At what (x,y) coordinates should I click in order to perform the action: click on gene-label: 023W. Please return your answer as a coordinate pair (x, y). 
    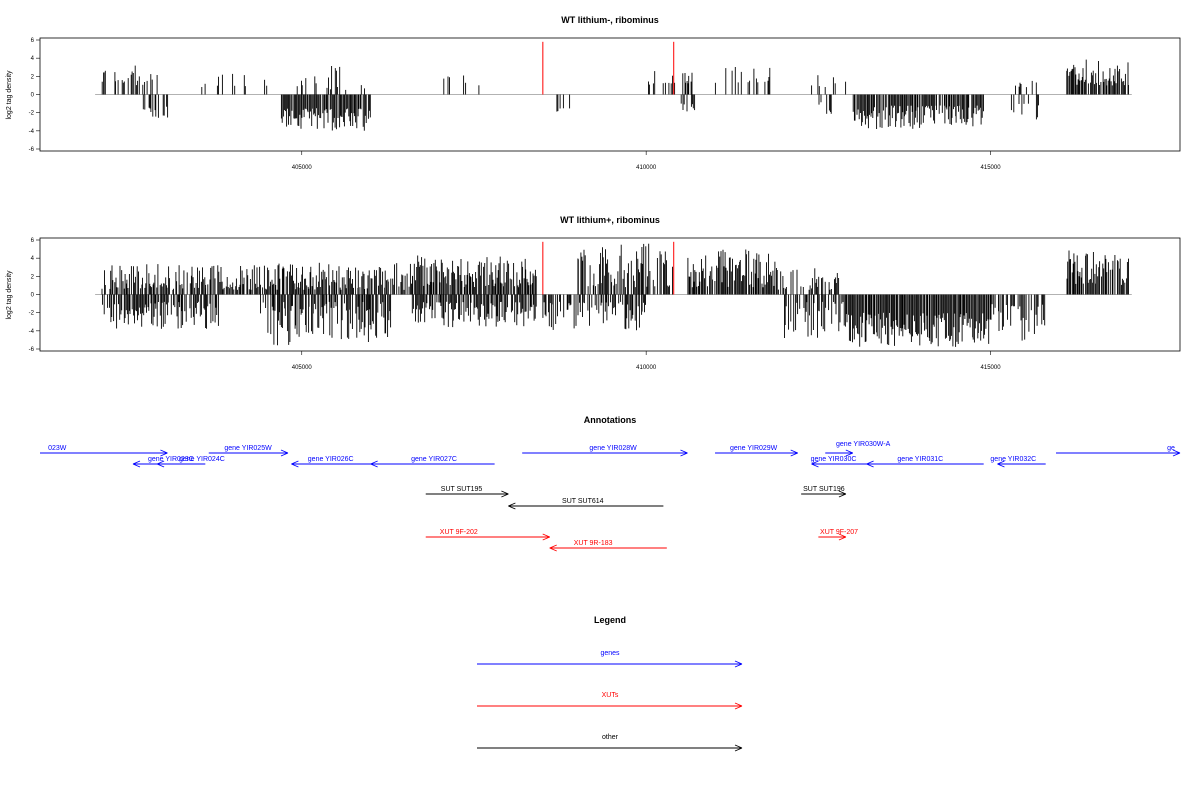
    Looking at the image, I should click on (57, 448).